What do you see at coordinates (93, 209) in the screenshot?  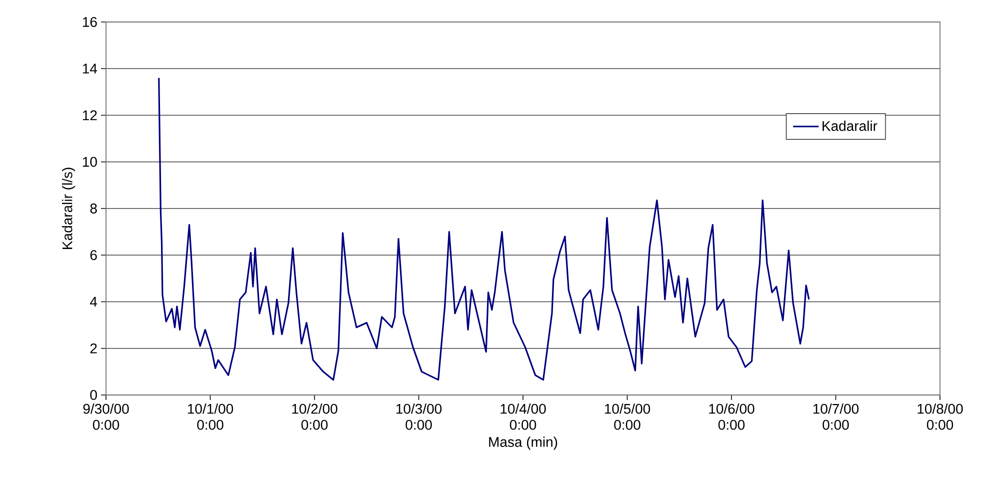 I see `y-tick-label: 8` at bounding box center [93, 209].